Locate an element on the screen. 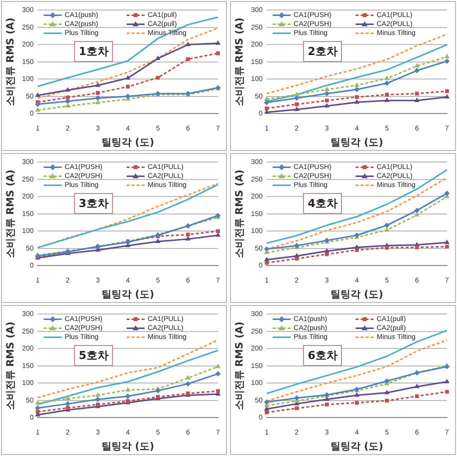  text: 2호차 is located at coordinates (322, 51).